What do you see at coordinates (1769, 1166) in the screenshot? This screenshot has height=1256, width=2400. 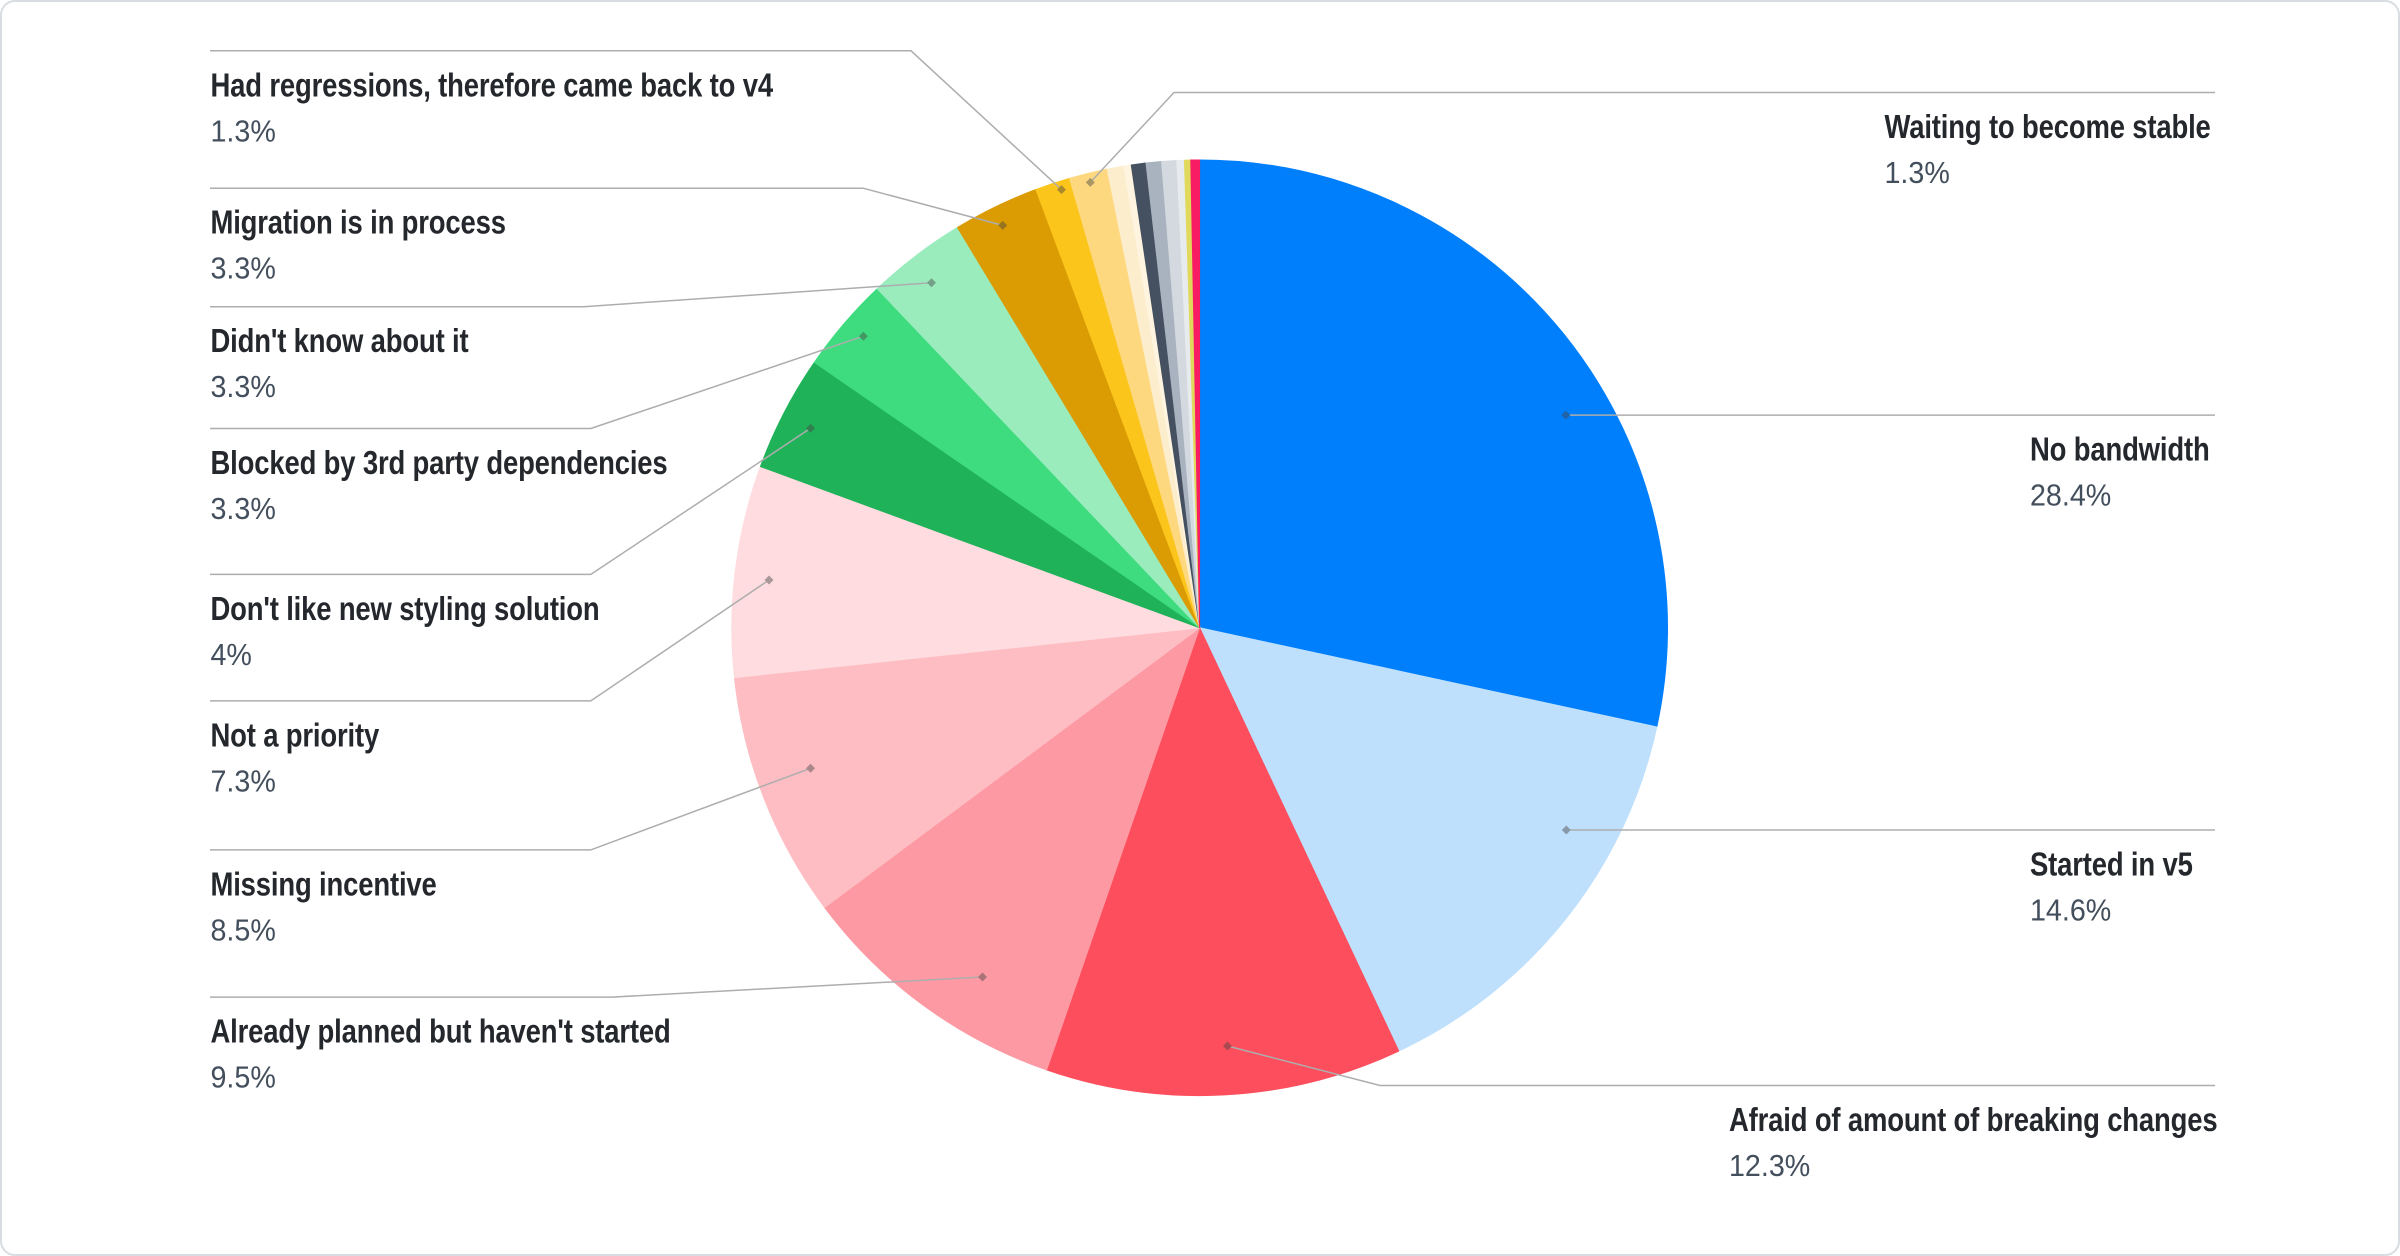 I see `svg-text: 12.3%` at bounding box center [1769, 1166].